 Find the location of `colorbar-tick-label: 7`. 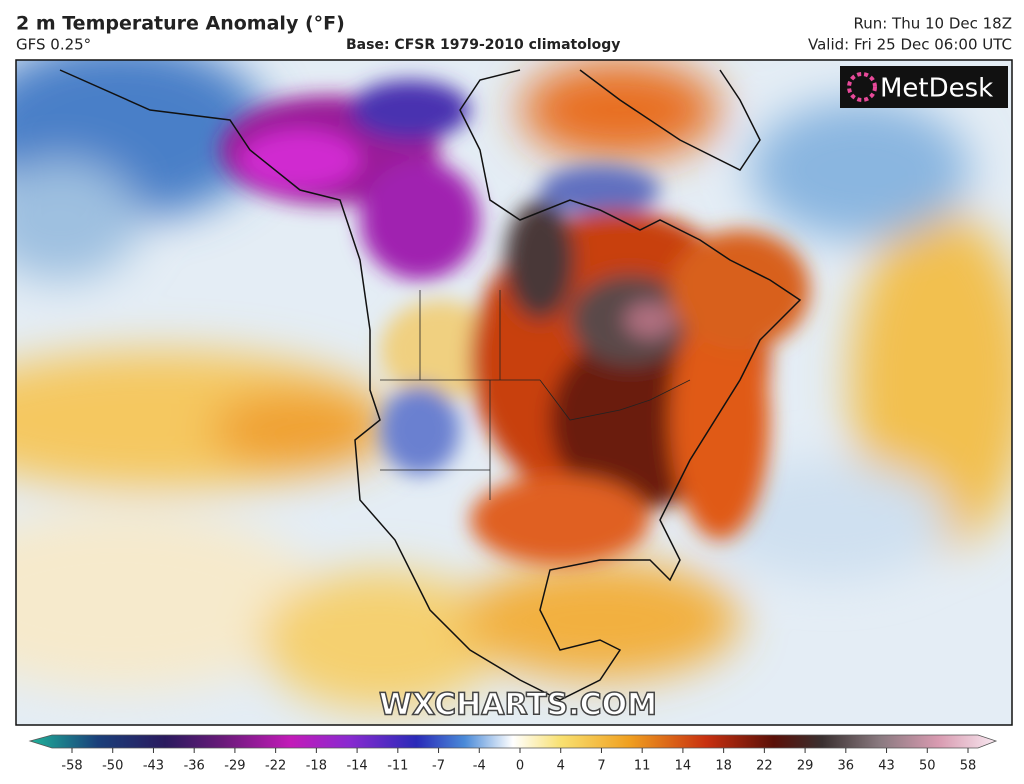

colorbar-tick-label: 7 is located at coordinates (601, 766).